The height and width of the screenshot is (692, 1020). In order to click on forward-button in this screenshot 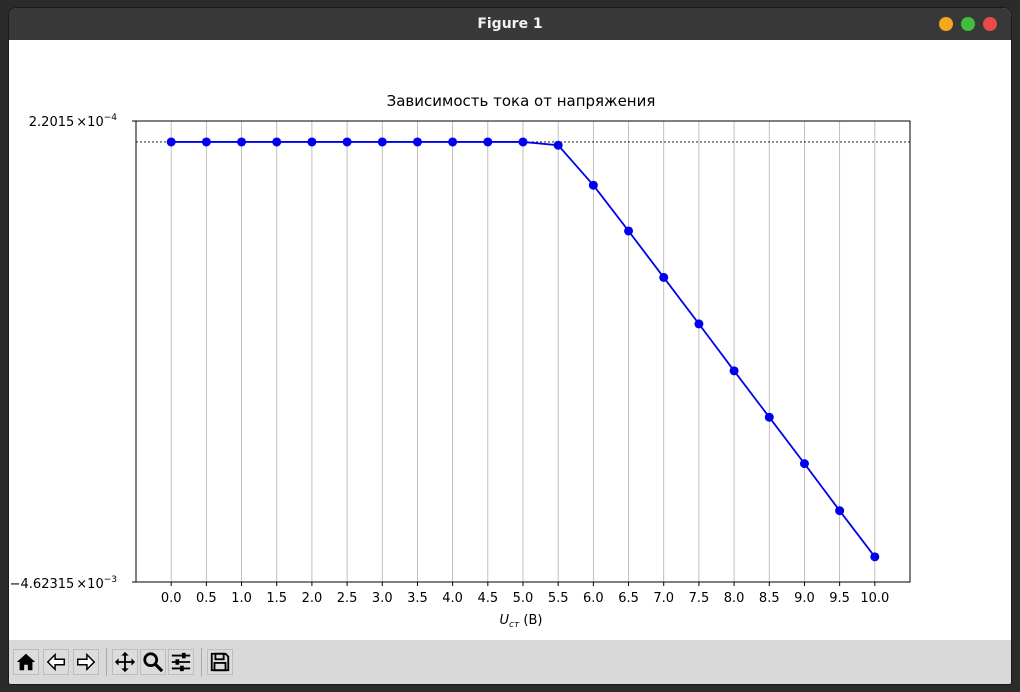, I will do `click(86, 662)`.